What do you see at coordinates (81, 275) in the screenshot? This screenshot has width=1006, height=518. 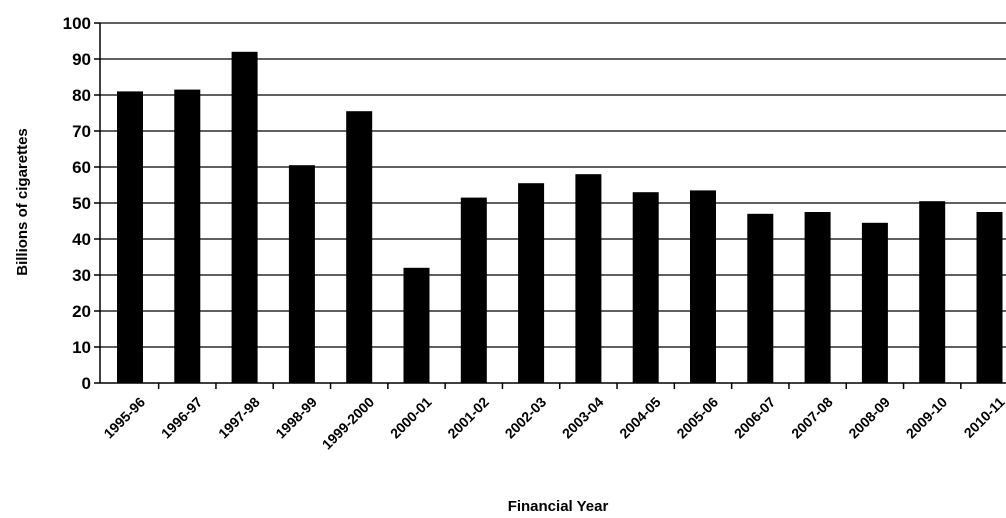 I see `y-tick-label: 30` at bounding box center [81, 275].